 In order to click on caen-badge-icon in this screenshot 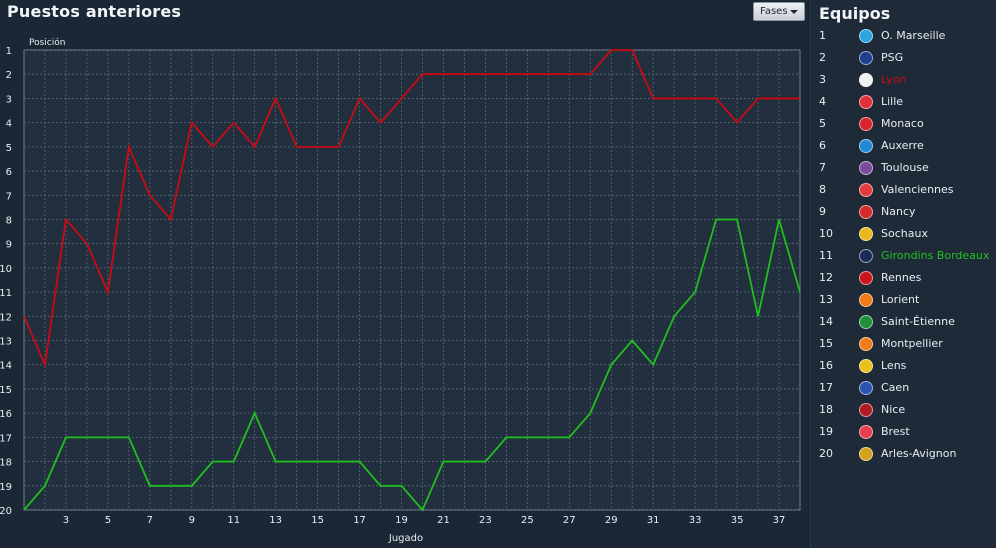, I will do `click(866, 388)`.